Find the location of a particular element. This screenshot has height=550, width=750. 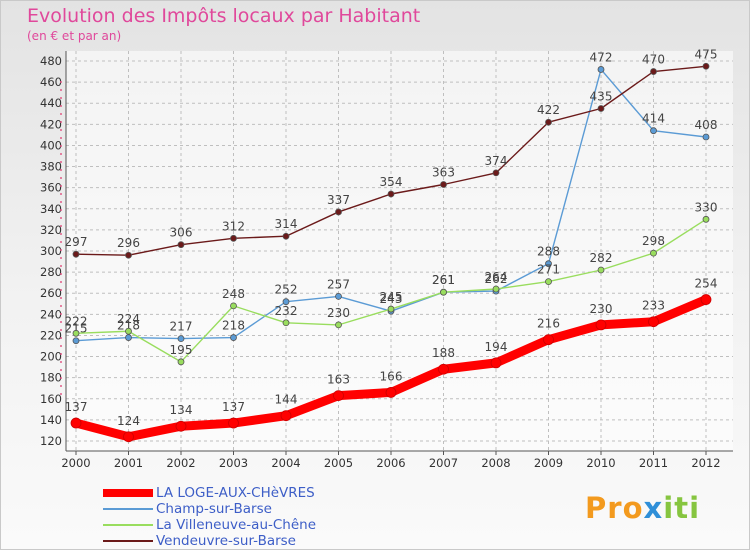

data-label: 233 is located at coordinates (653, 306).